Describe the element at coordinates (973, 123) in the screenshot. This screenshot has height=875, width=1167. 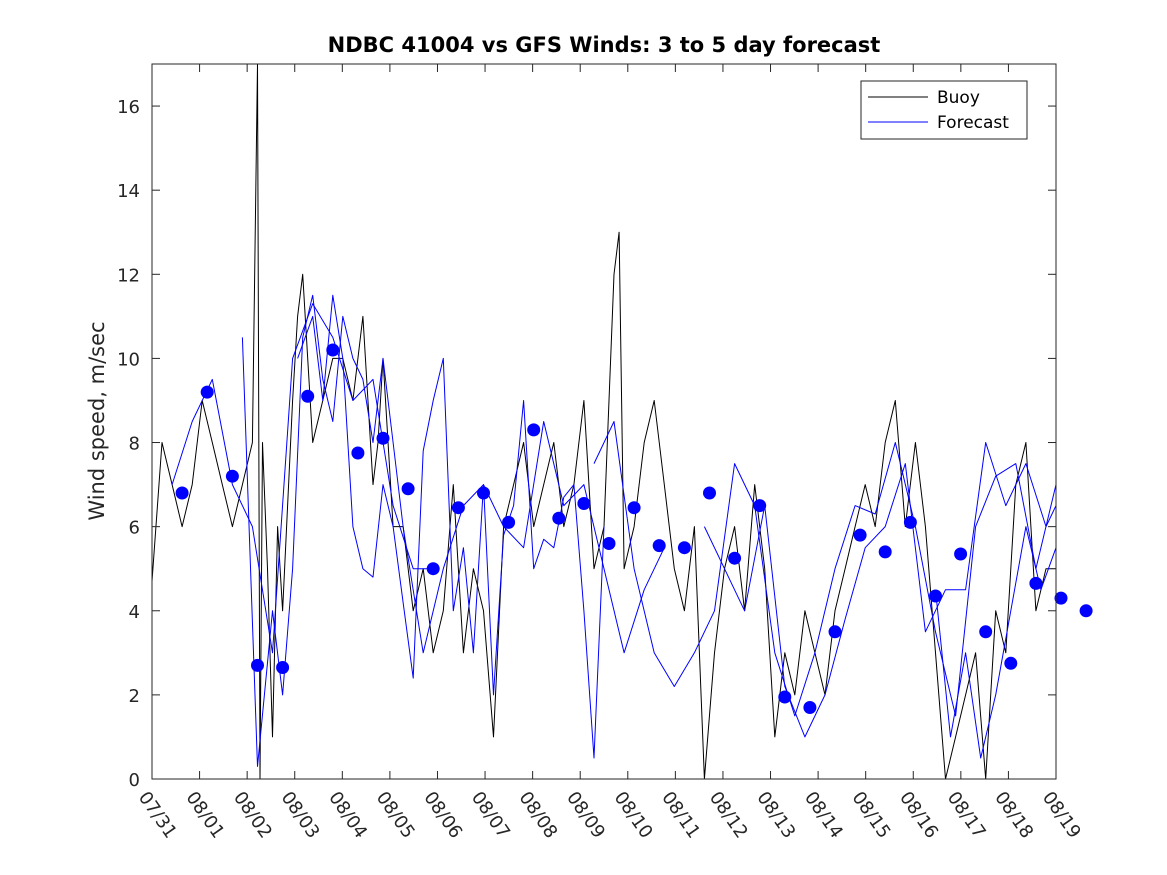
I see `legend-label-forecast: Forecast` at that location.